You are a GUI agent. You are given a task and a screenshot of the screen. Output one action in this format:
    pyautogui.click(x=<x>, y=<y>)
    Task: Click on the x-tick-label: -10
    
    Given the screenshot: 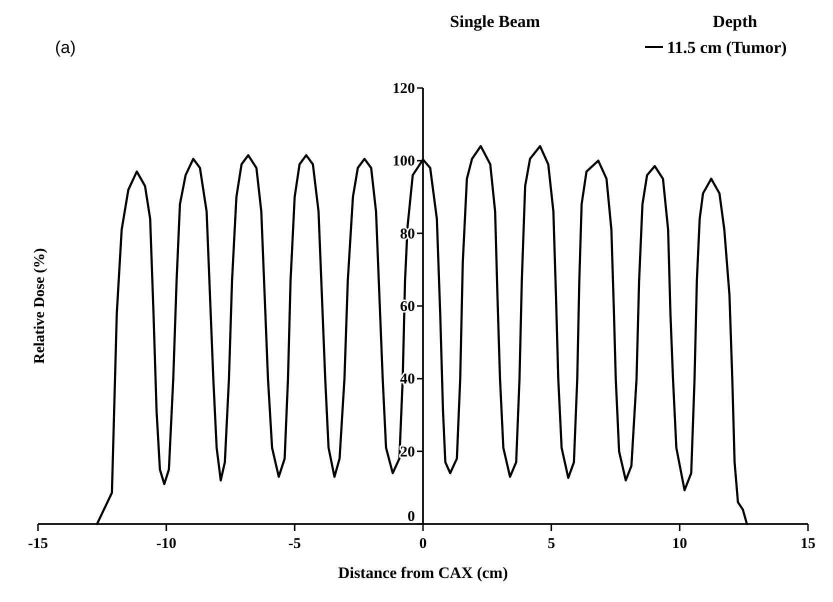 What is the action you would take?
    pyautogui.click(x=166, y=544)
    